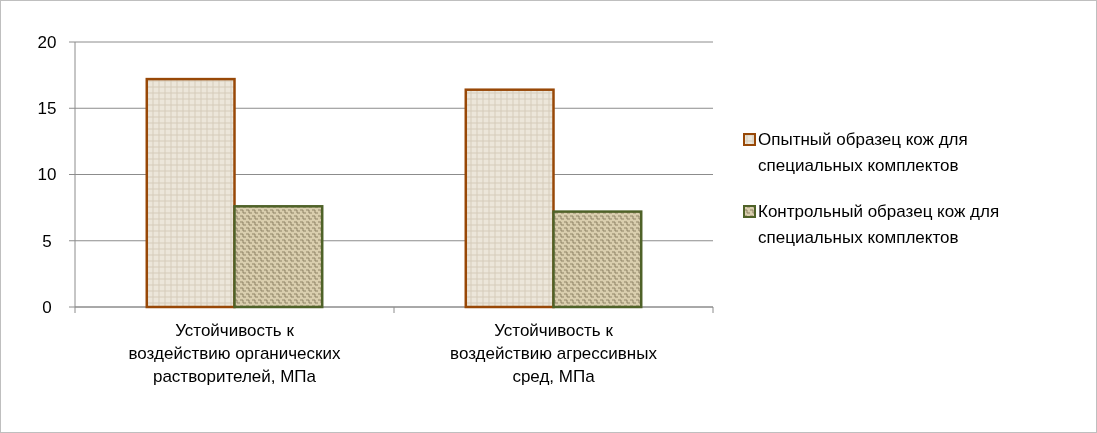 Image resolution: width=1097 pixels, height=433 pixels. What do you see at coordinates (47, 109) in the screenshot?
I see `y-tick-label: 15` at bounding box center [47, 109].